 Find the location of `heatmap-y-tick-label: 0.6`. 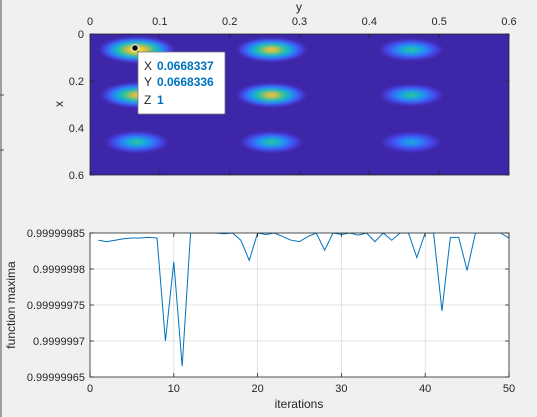

heatmap-y-tick-label: 0.6 is located at coordinates (76, 176).